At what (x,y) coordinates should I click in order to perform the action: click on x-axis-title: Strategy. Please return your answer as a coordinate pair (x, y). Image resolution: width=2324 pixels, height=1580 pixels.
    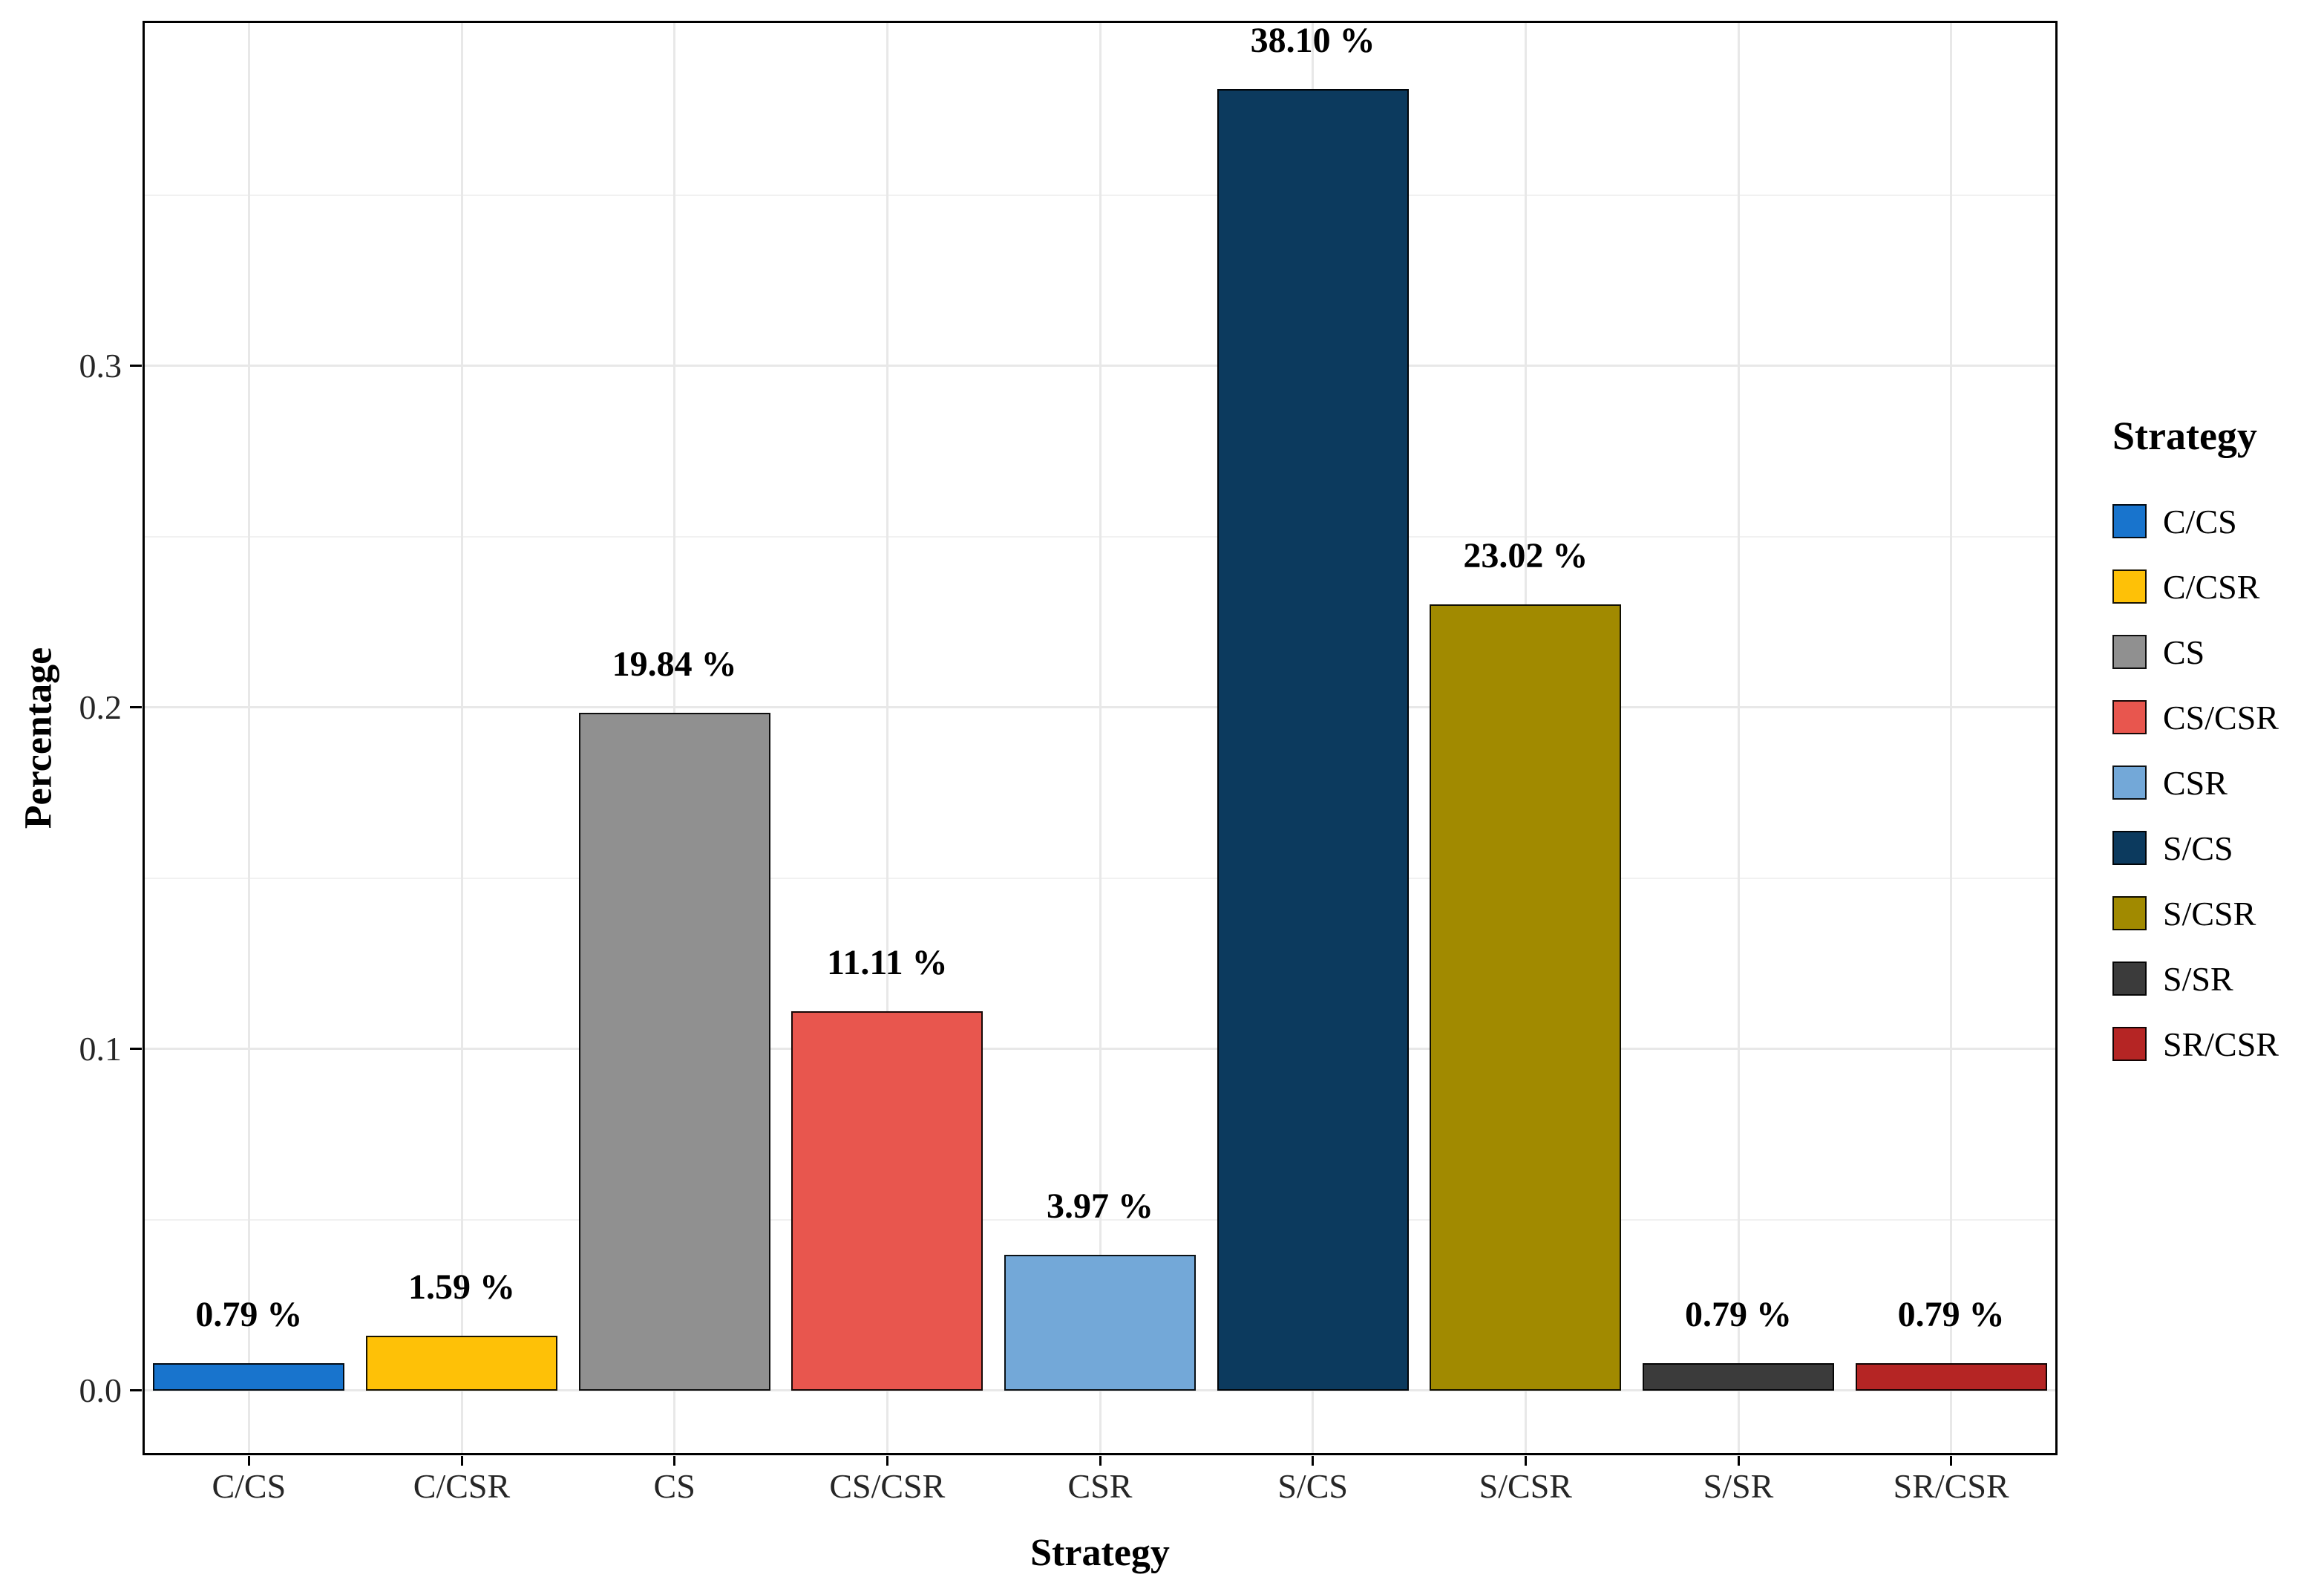
    Looking at the image, I should click on (1100, 1553).